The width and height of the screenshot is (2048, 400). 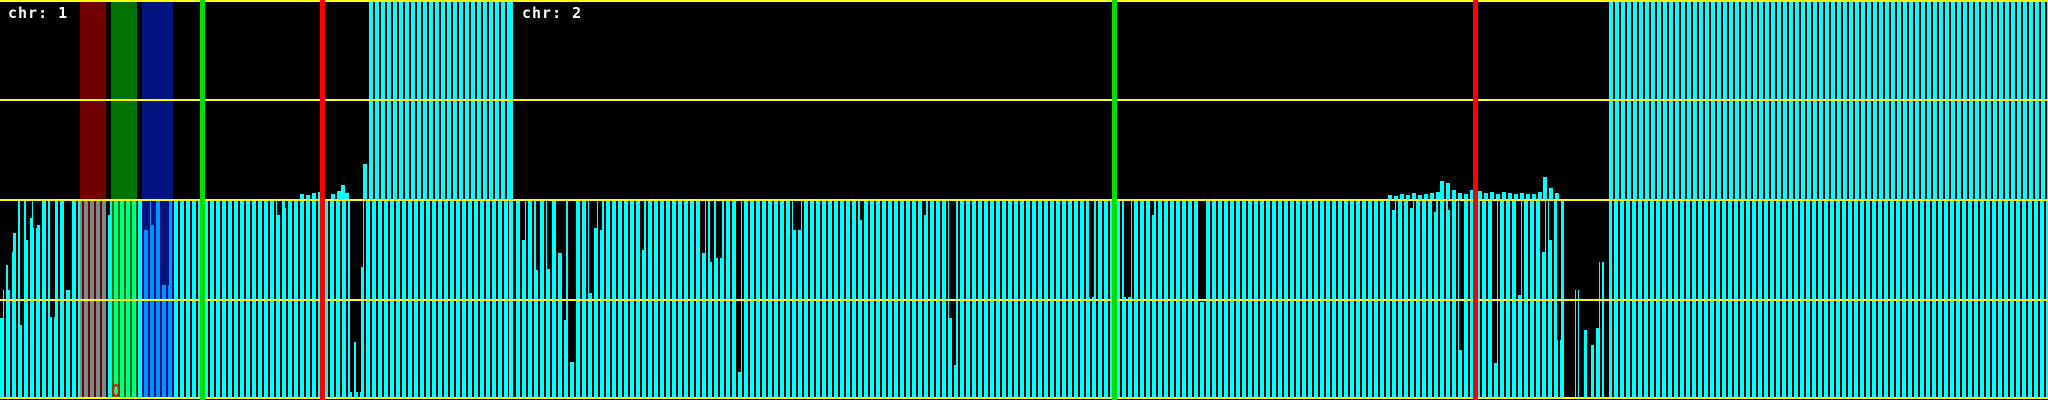 What do you see at coordinates (38, 13) in the screenshot?
I see `panel-label-1: chr: 1` at bounding box center [38, 13].